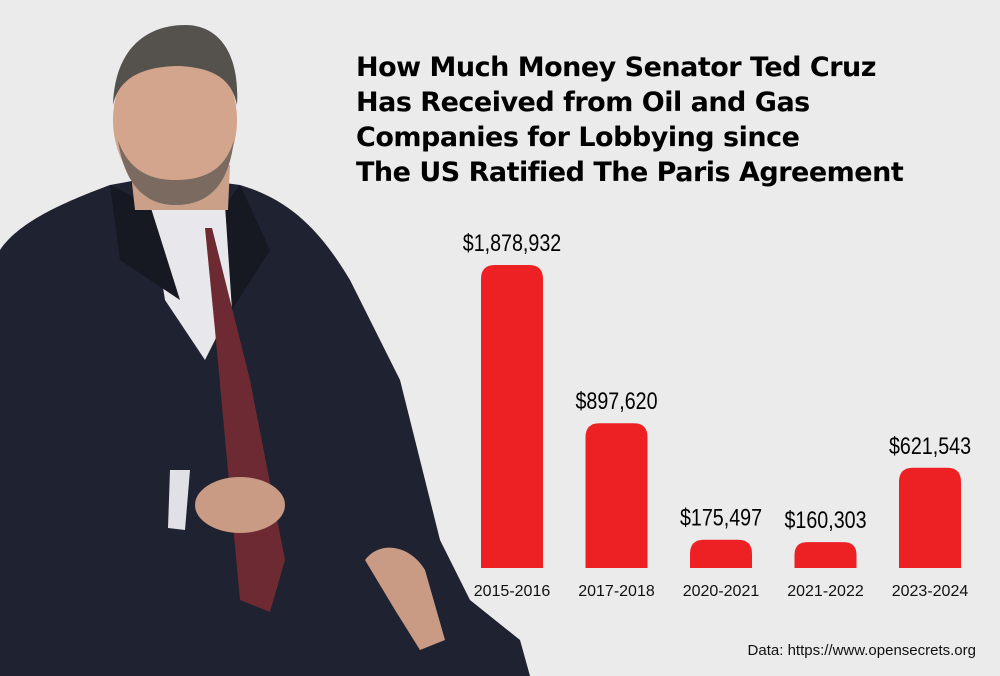  What do you see at coordinates (721, 553) in the screenshot?
I see `bar-2020-2021` at bounding box center [721, 553].